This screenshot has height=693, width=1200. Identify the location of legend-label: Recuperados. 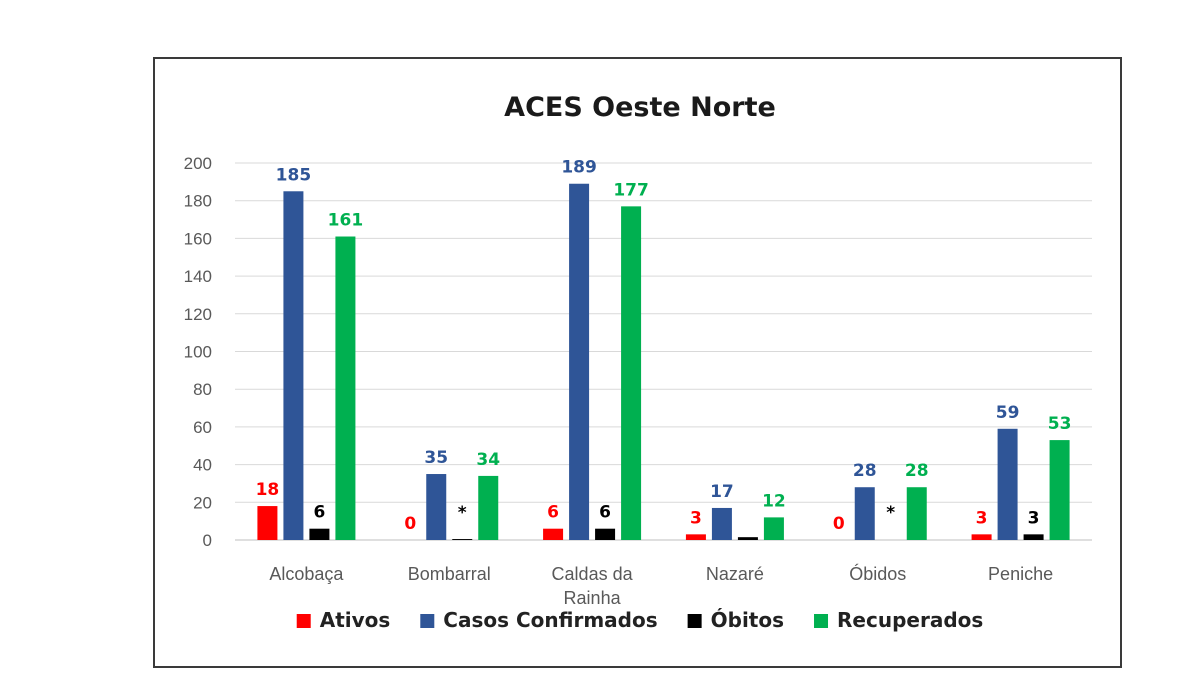
(910, 620).